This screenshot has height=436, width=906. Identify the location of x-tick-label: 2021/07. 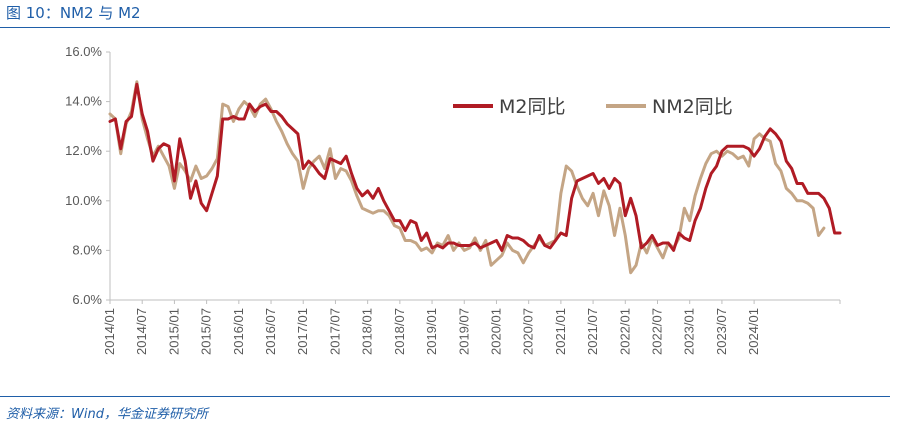
(592, 331).